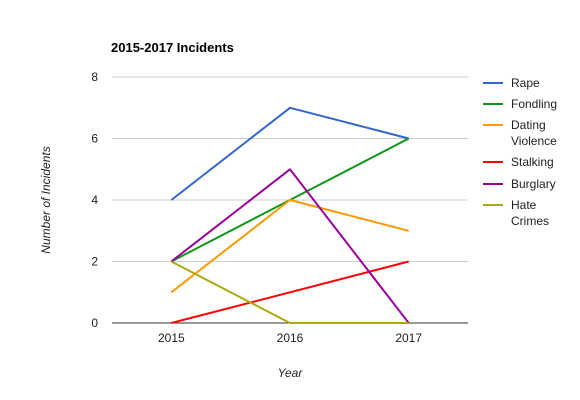 Image resolution: width=580 pixels, height=400 pixels. Describe the element at coordinates (524, 205) in the screenshot. I see `legend-label: Hate` at that location.